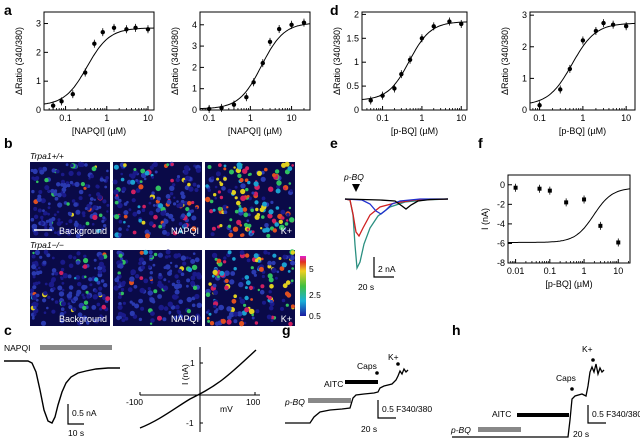 The height and width of the screenshot is (443, 640). I want to click on h-scale-bar, so click(596, 414).